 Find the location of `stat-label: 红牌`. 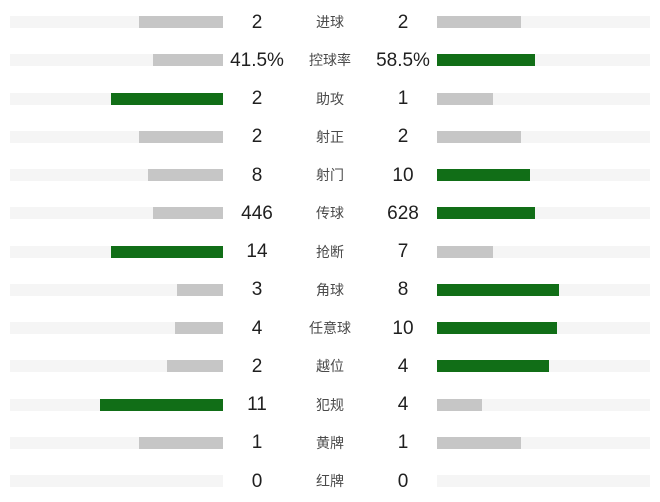

stat-label: 红牌 is located at coordinates (330, 481).